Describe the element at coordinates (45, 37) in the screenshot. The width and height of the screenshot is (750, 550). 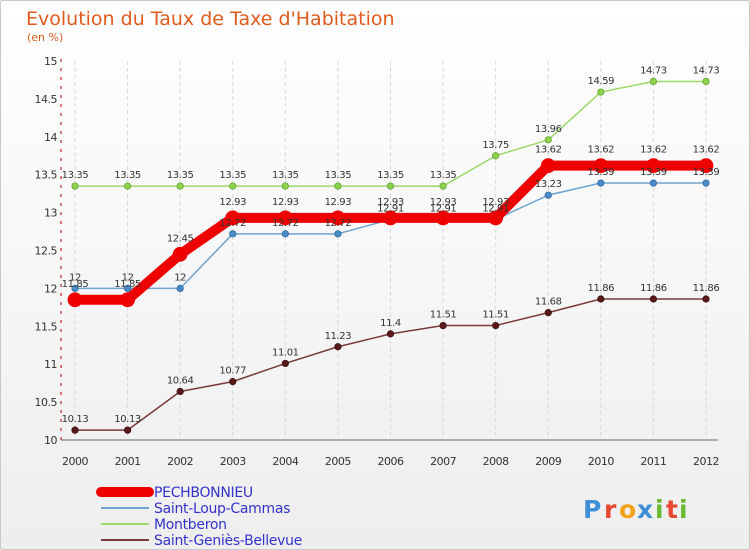
I see `chart-subtitle: (en %)` at that location.